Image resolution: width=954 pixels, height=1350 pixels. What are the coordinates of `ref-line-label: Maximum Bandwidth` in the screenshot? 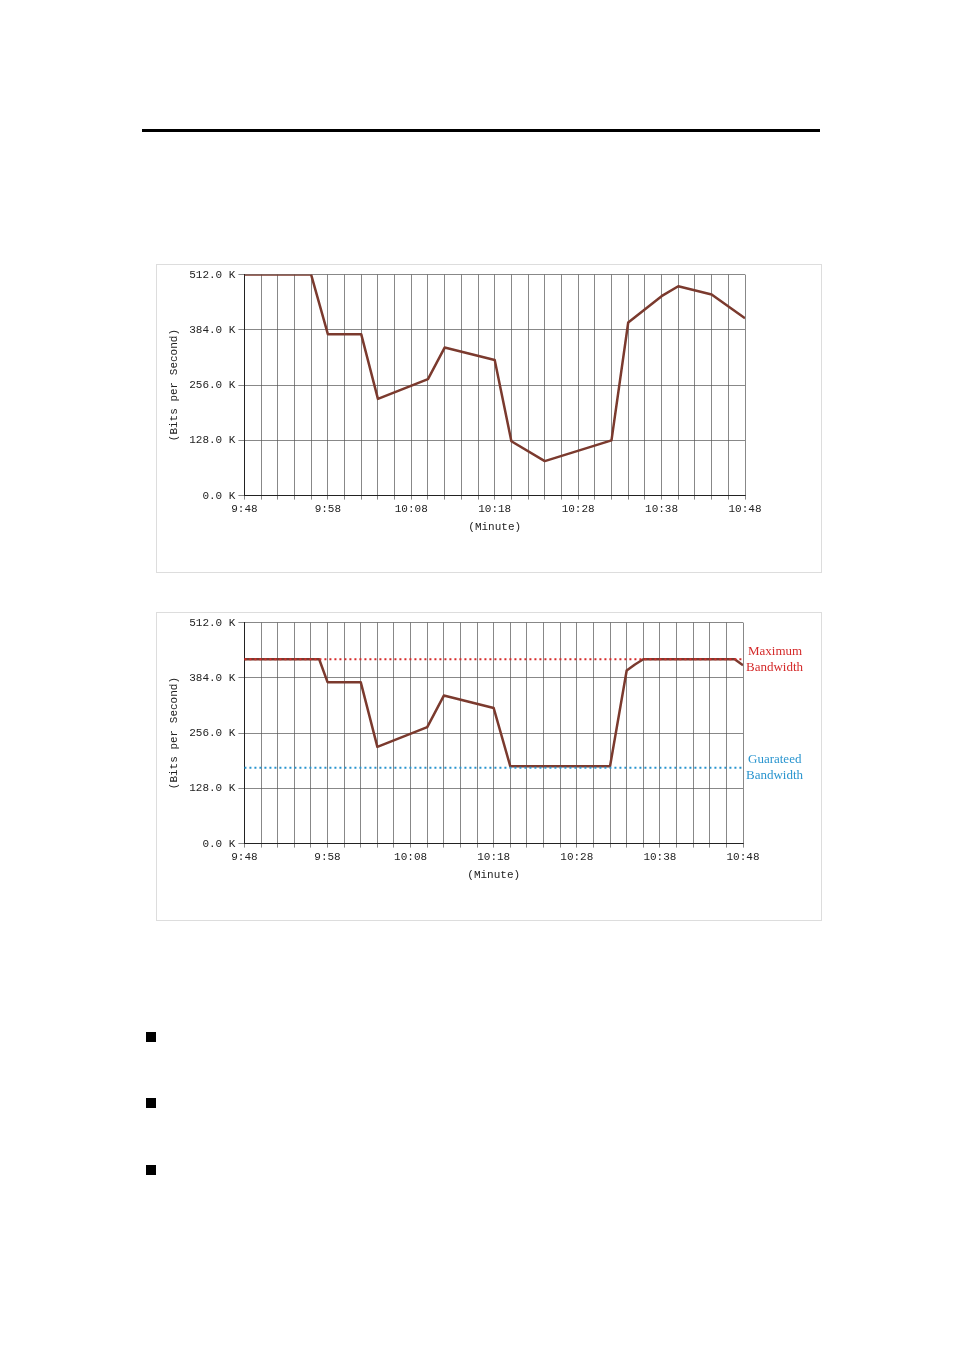 It's located at (775, 658).